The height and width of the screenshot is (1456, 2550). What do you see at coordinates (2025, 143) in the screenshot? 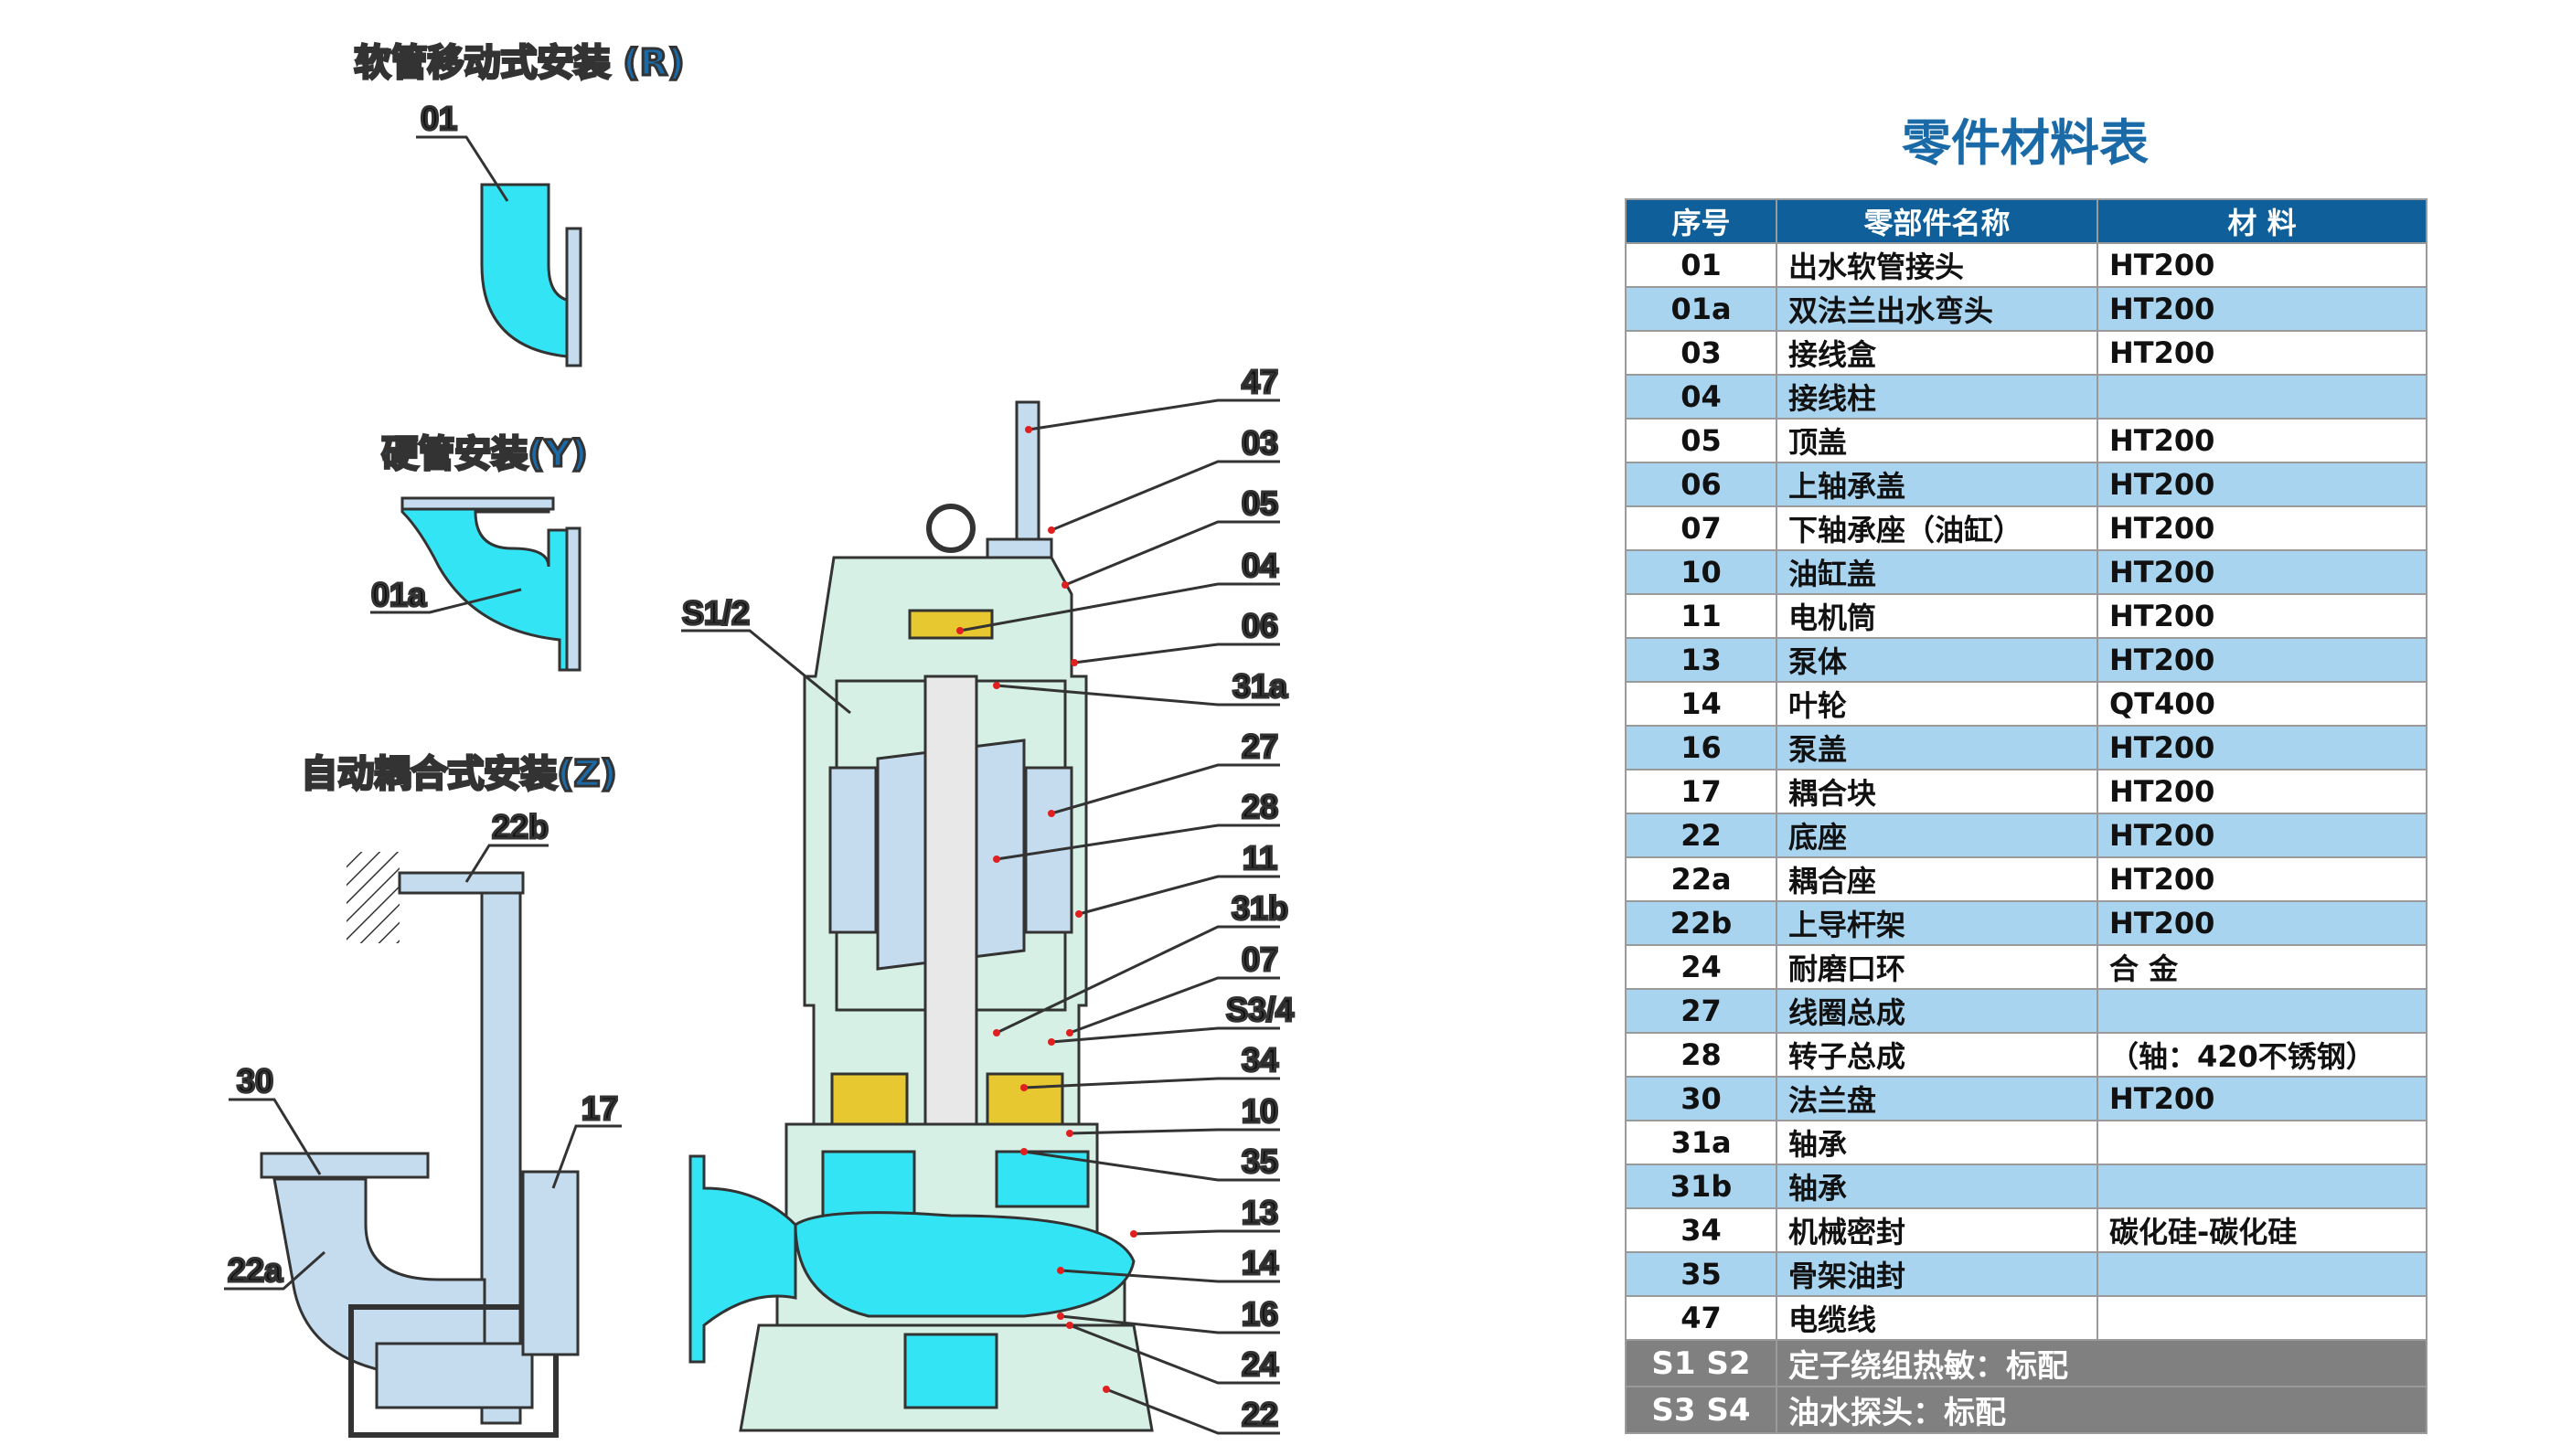
I see `table-title: 零件材料表` at bounding box center [2025, 143].